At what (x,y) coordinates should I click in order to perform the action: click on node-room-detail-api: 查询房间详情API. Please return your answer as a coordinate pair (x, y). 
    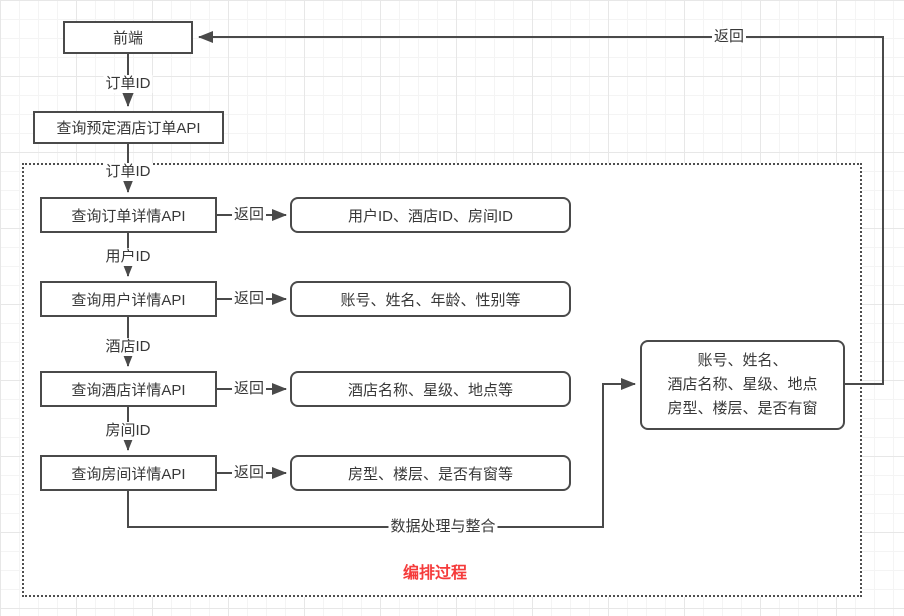
    Looking at the image, I should click on (128, 473).